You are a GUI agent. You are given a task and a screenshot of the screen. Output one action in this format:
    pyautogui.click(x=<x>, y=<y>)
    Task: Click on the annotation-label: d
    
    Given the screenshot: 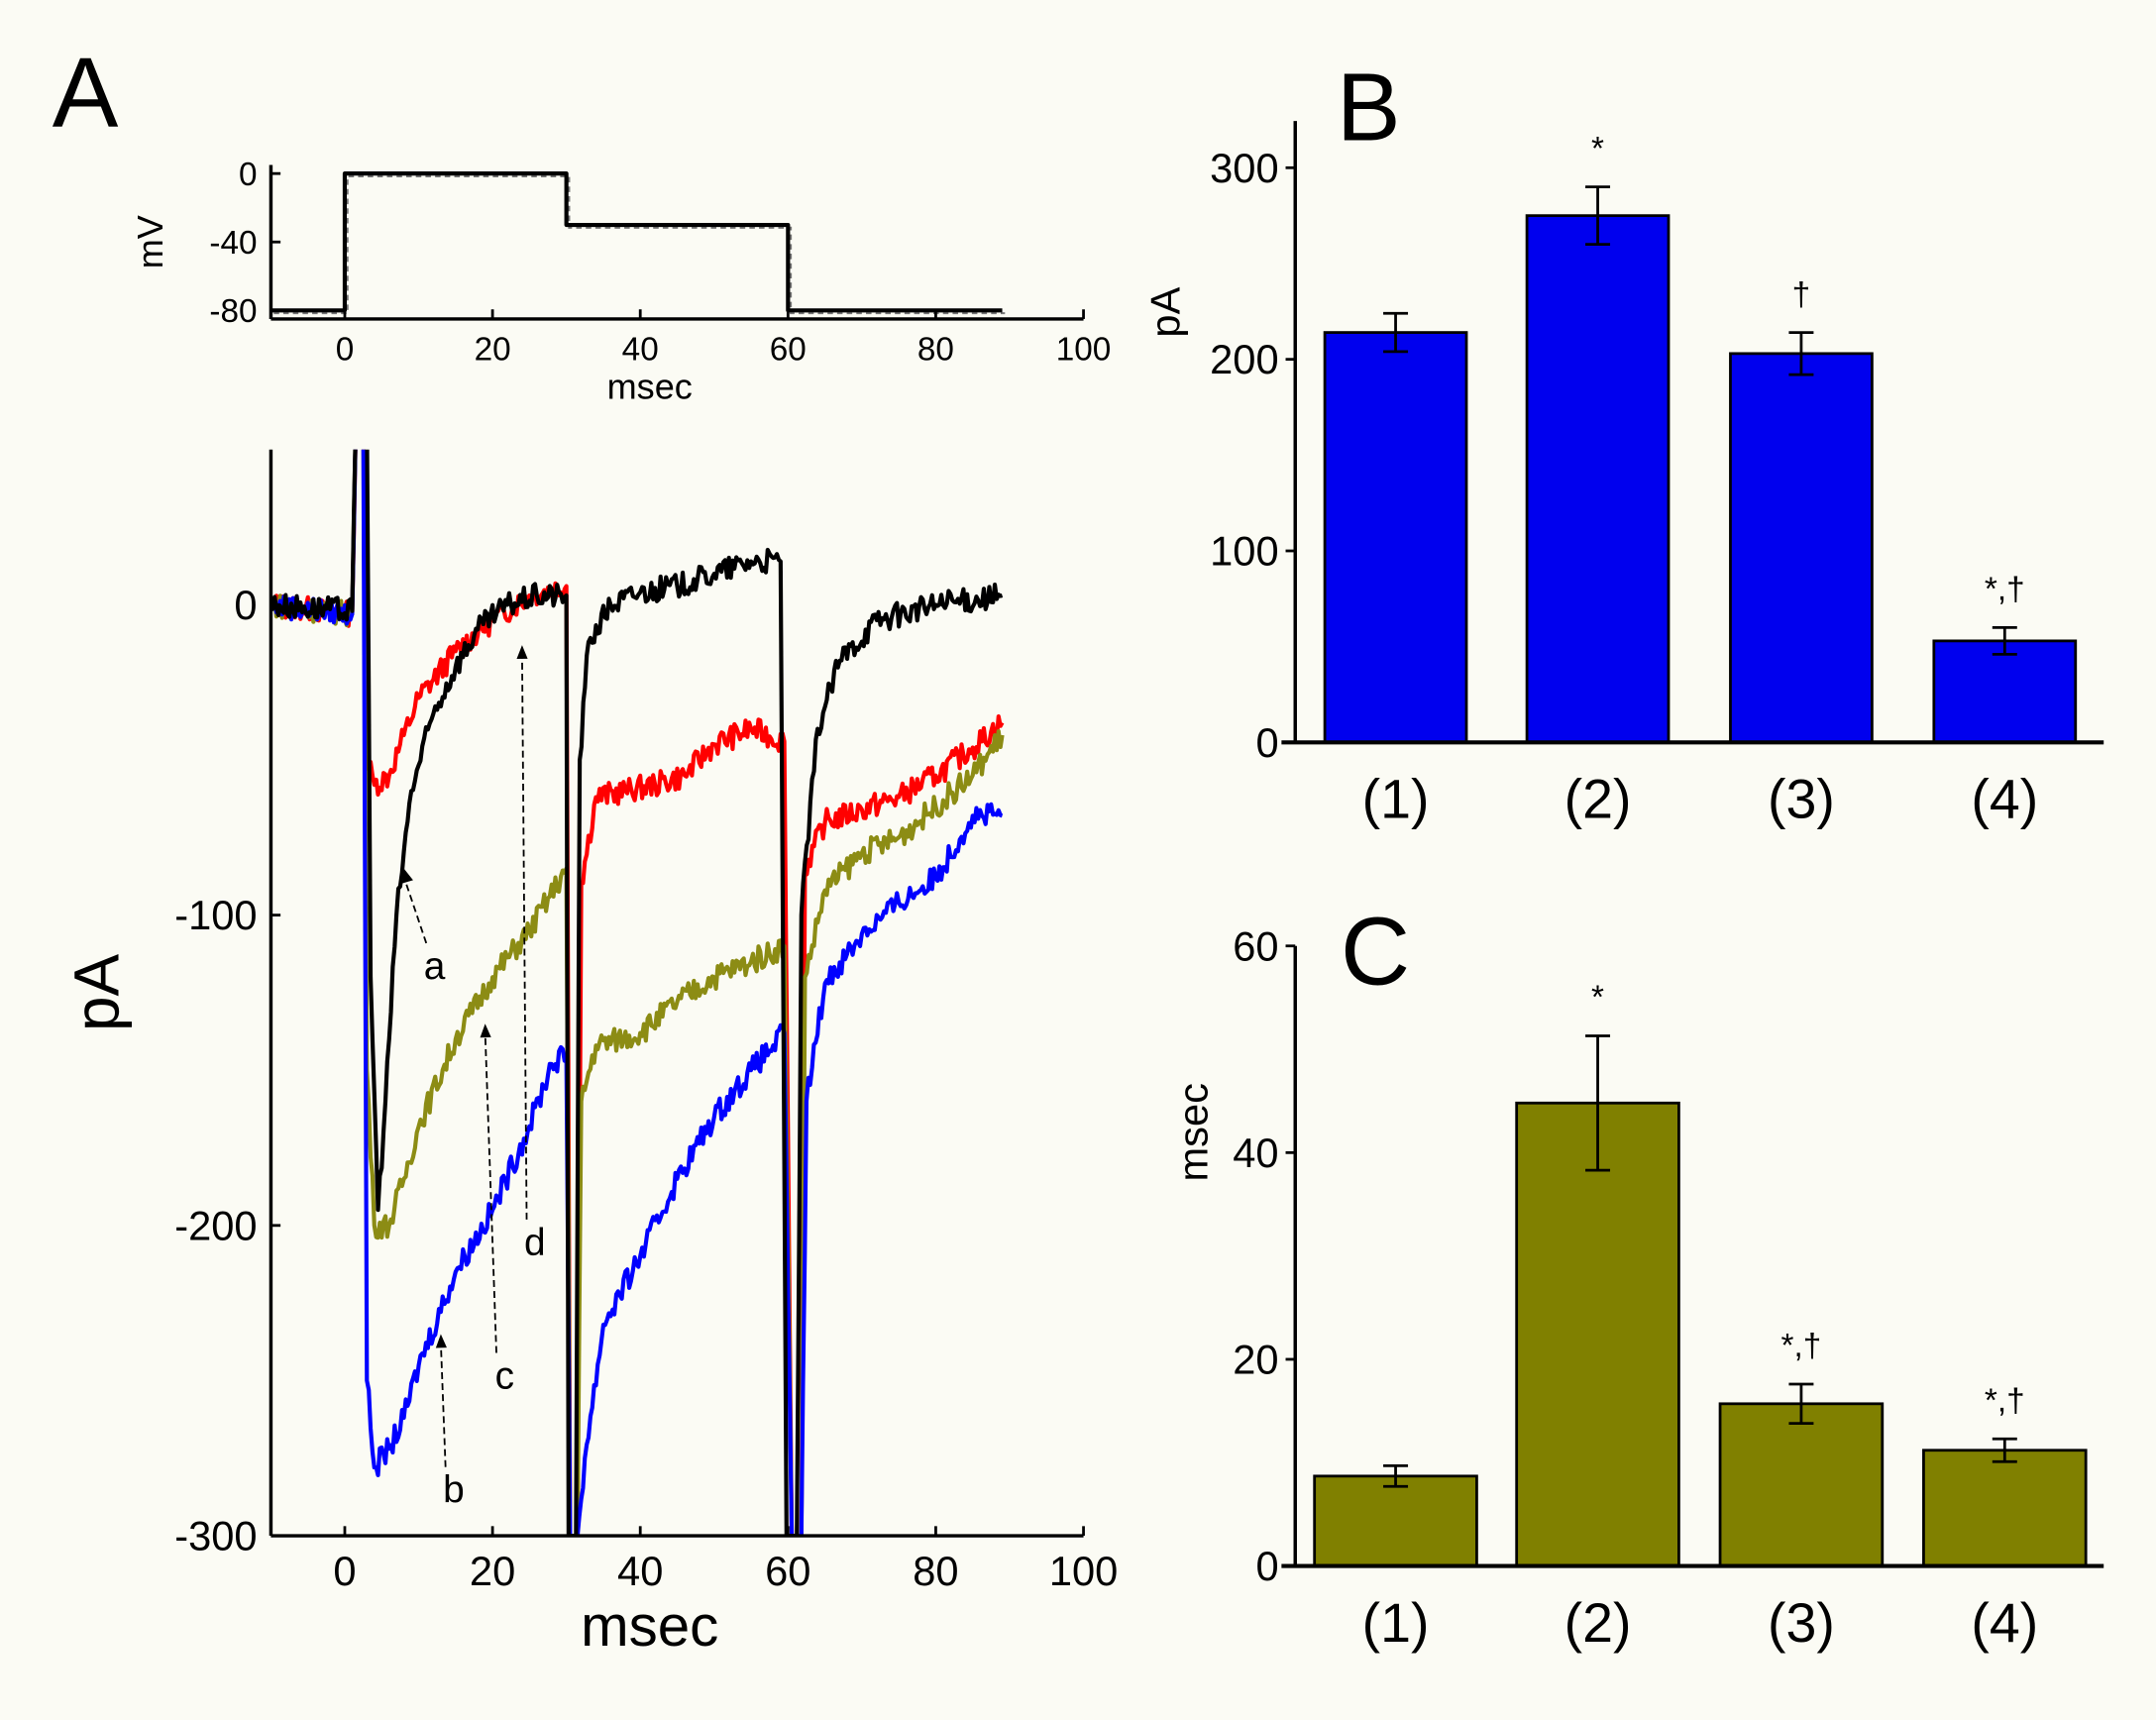 What is the action you would take?
    pyautogui.click(x=535, y=1243)
    